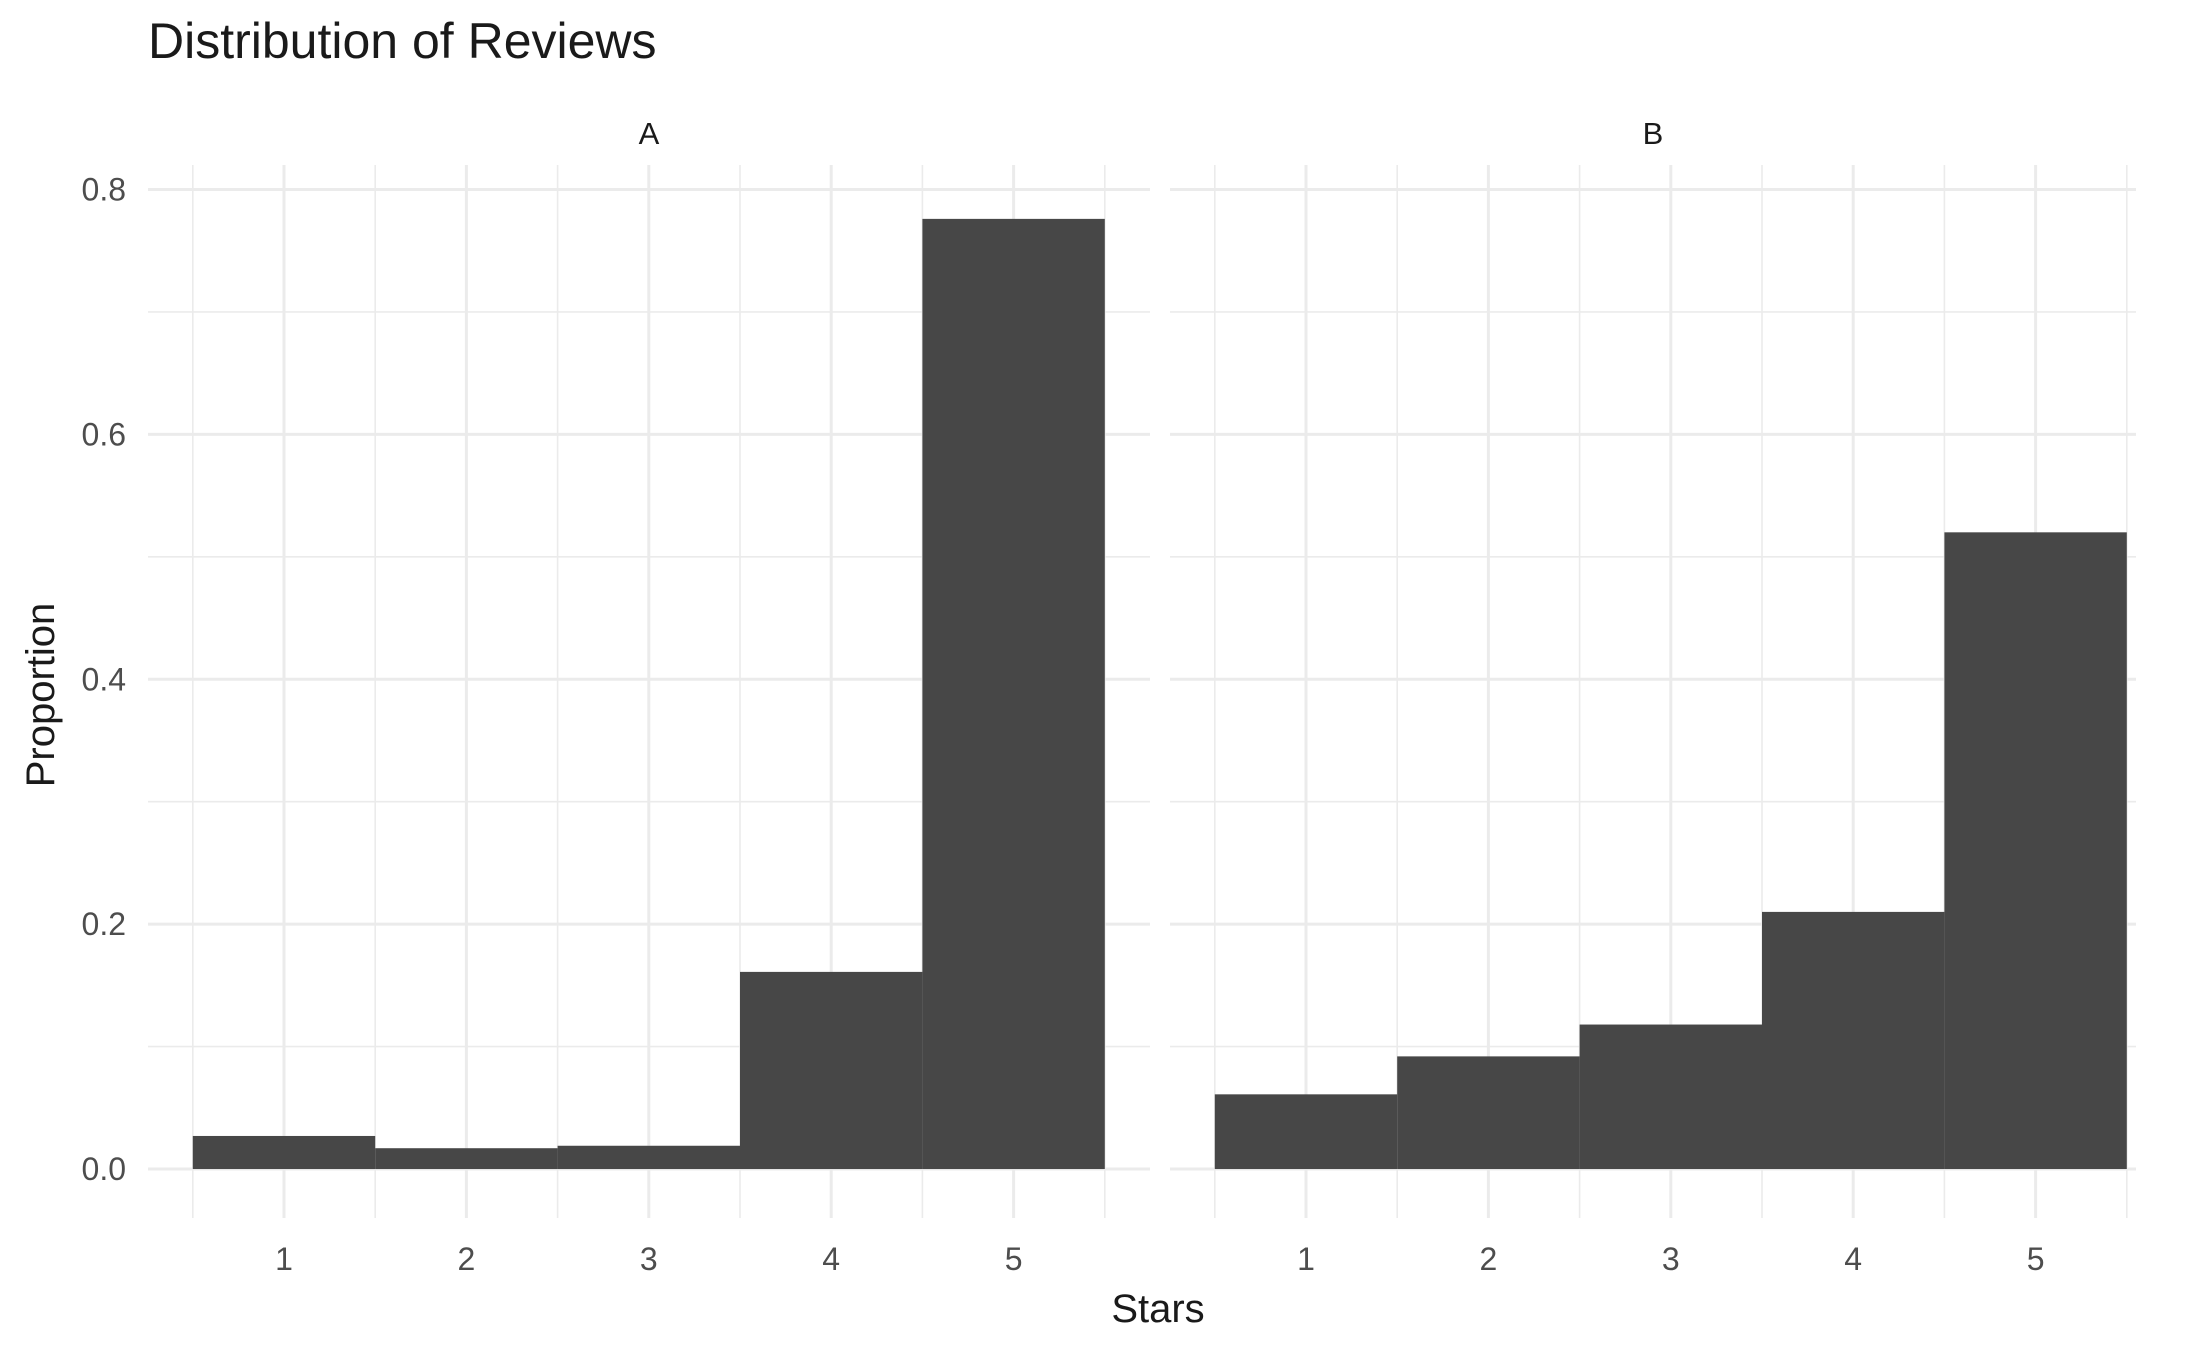 The image size is (2187, 1351). Describe the element at coordinates (104, 1169) in the screenshot. I see `y-tick-label: 0.0` at that location.